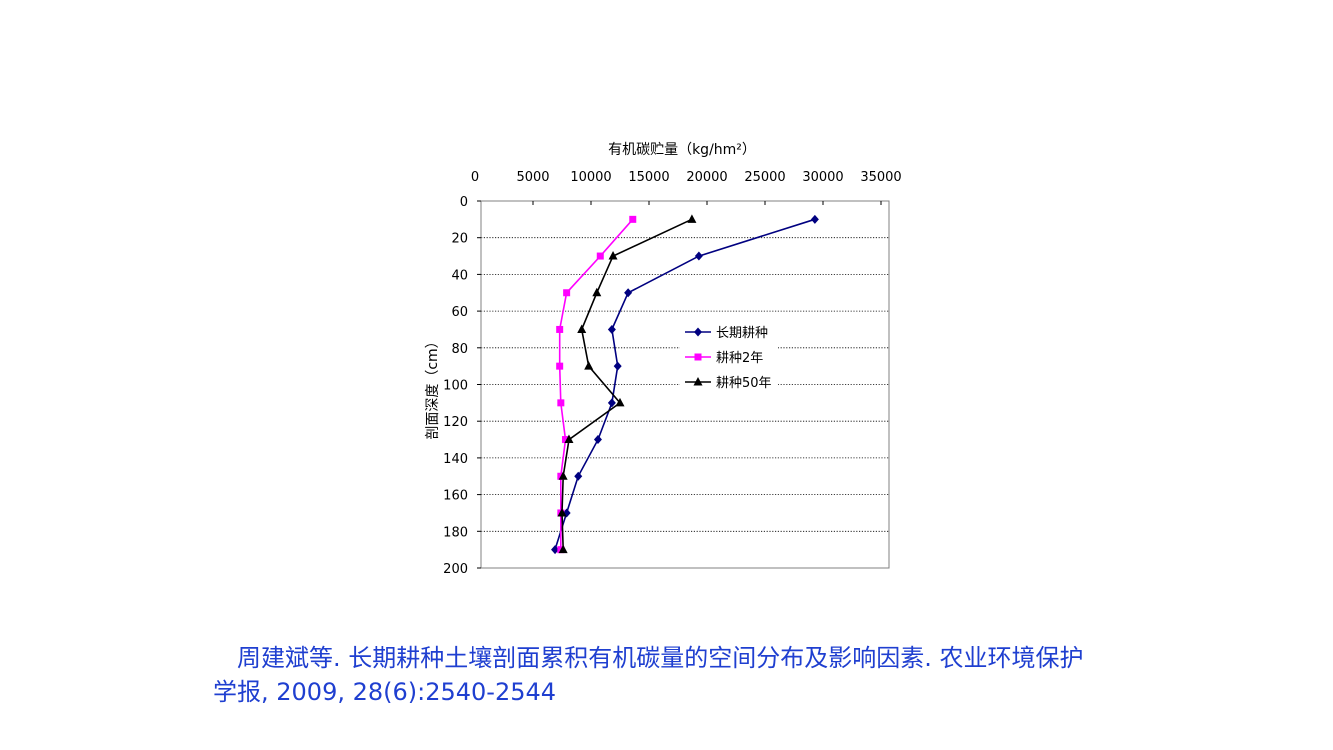  Describe the element at coordinates (764, 177) in the screenshot. I see `x-tick-label-5: 25000` at that location.